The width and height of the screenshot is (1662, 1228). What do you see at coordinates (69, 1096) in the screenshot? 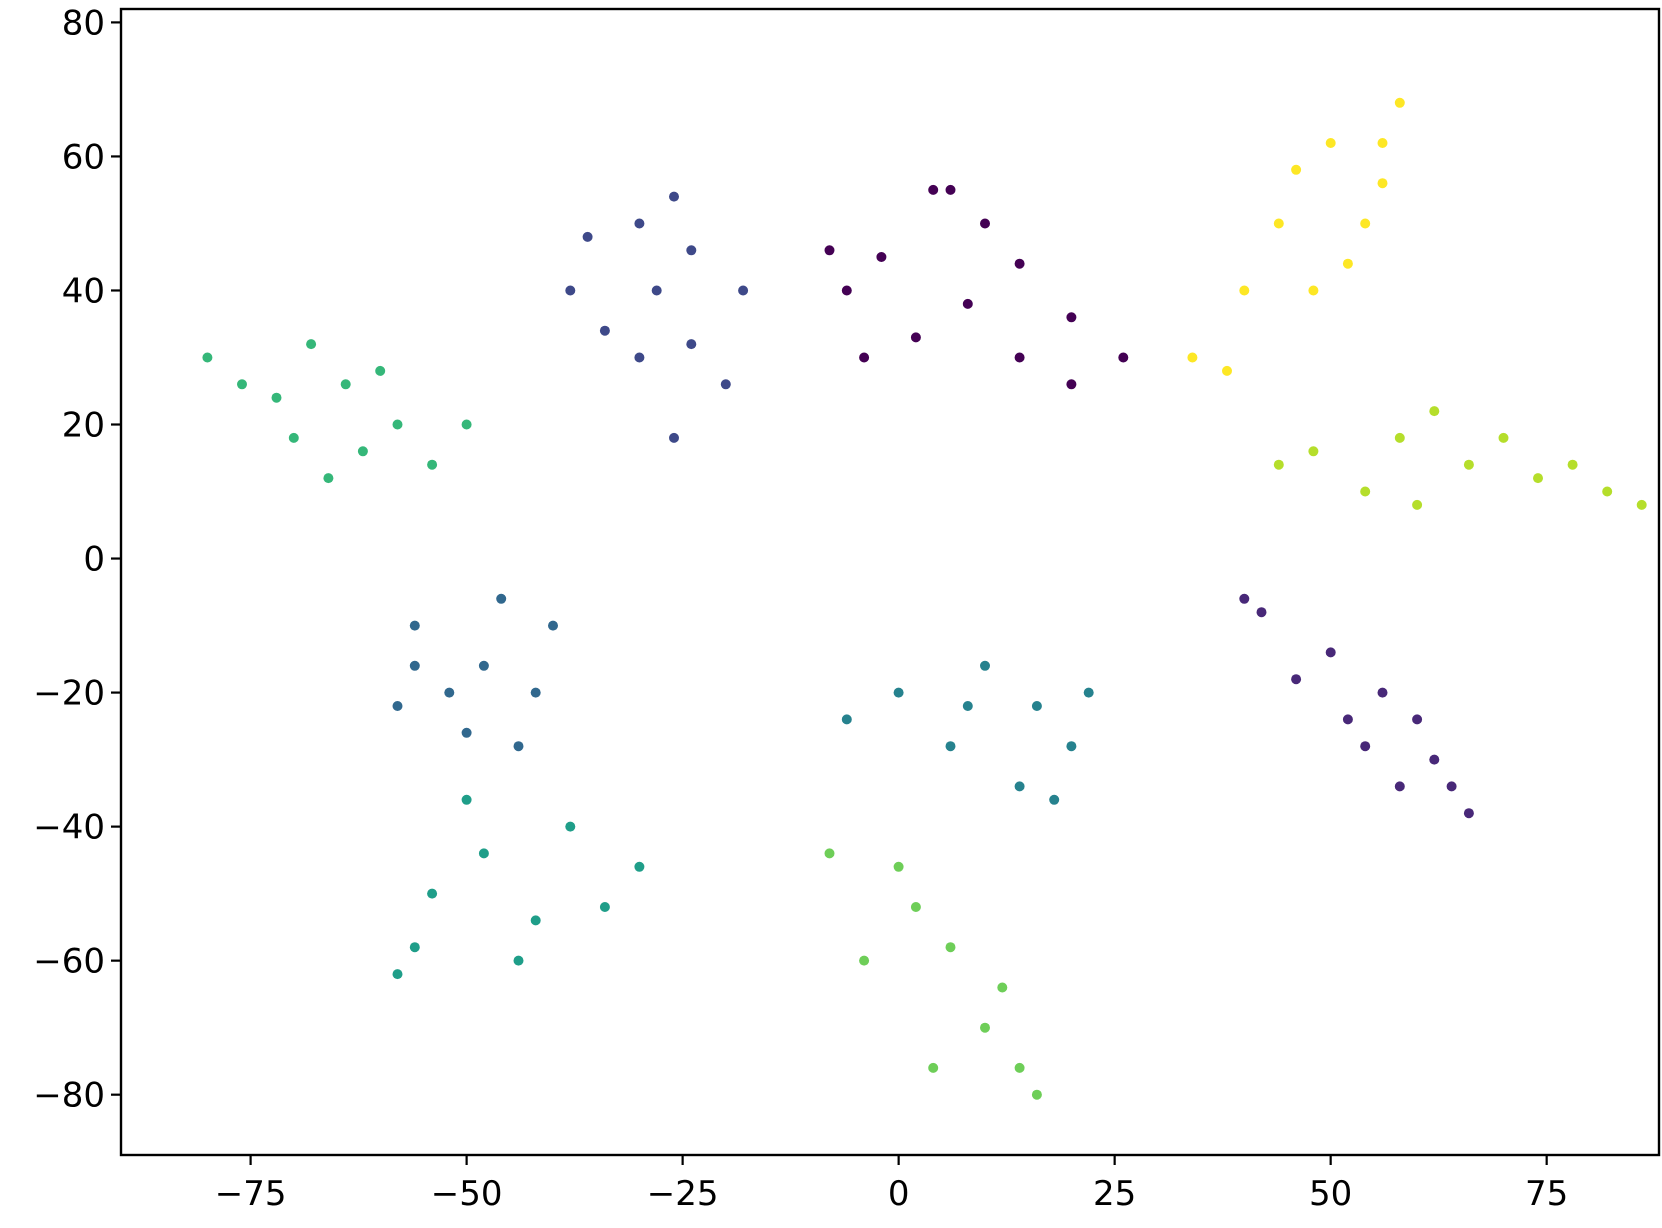
I see `y-tick-label: −80` at bounding box center [69, 1096].